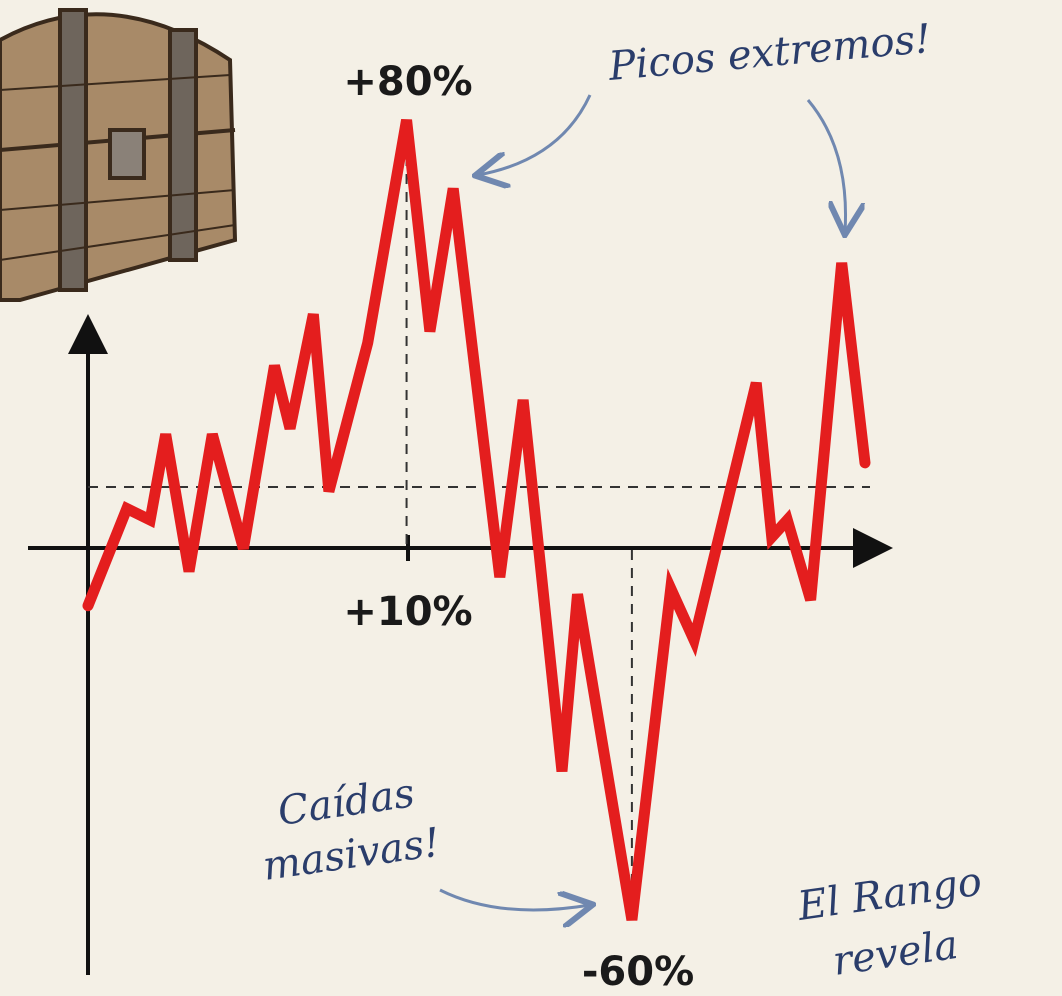 This screenshot has height=996, width=1062. Describe the element at coordinates (407, 612) in the screenshot. I see `axis-label: +10%` at that location.